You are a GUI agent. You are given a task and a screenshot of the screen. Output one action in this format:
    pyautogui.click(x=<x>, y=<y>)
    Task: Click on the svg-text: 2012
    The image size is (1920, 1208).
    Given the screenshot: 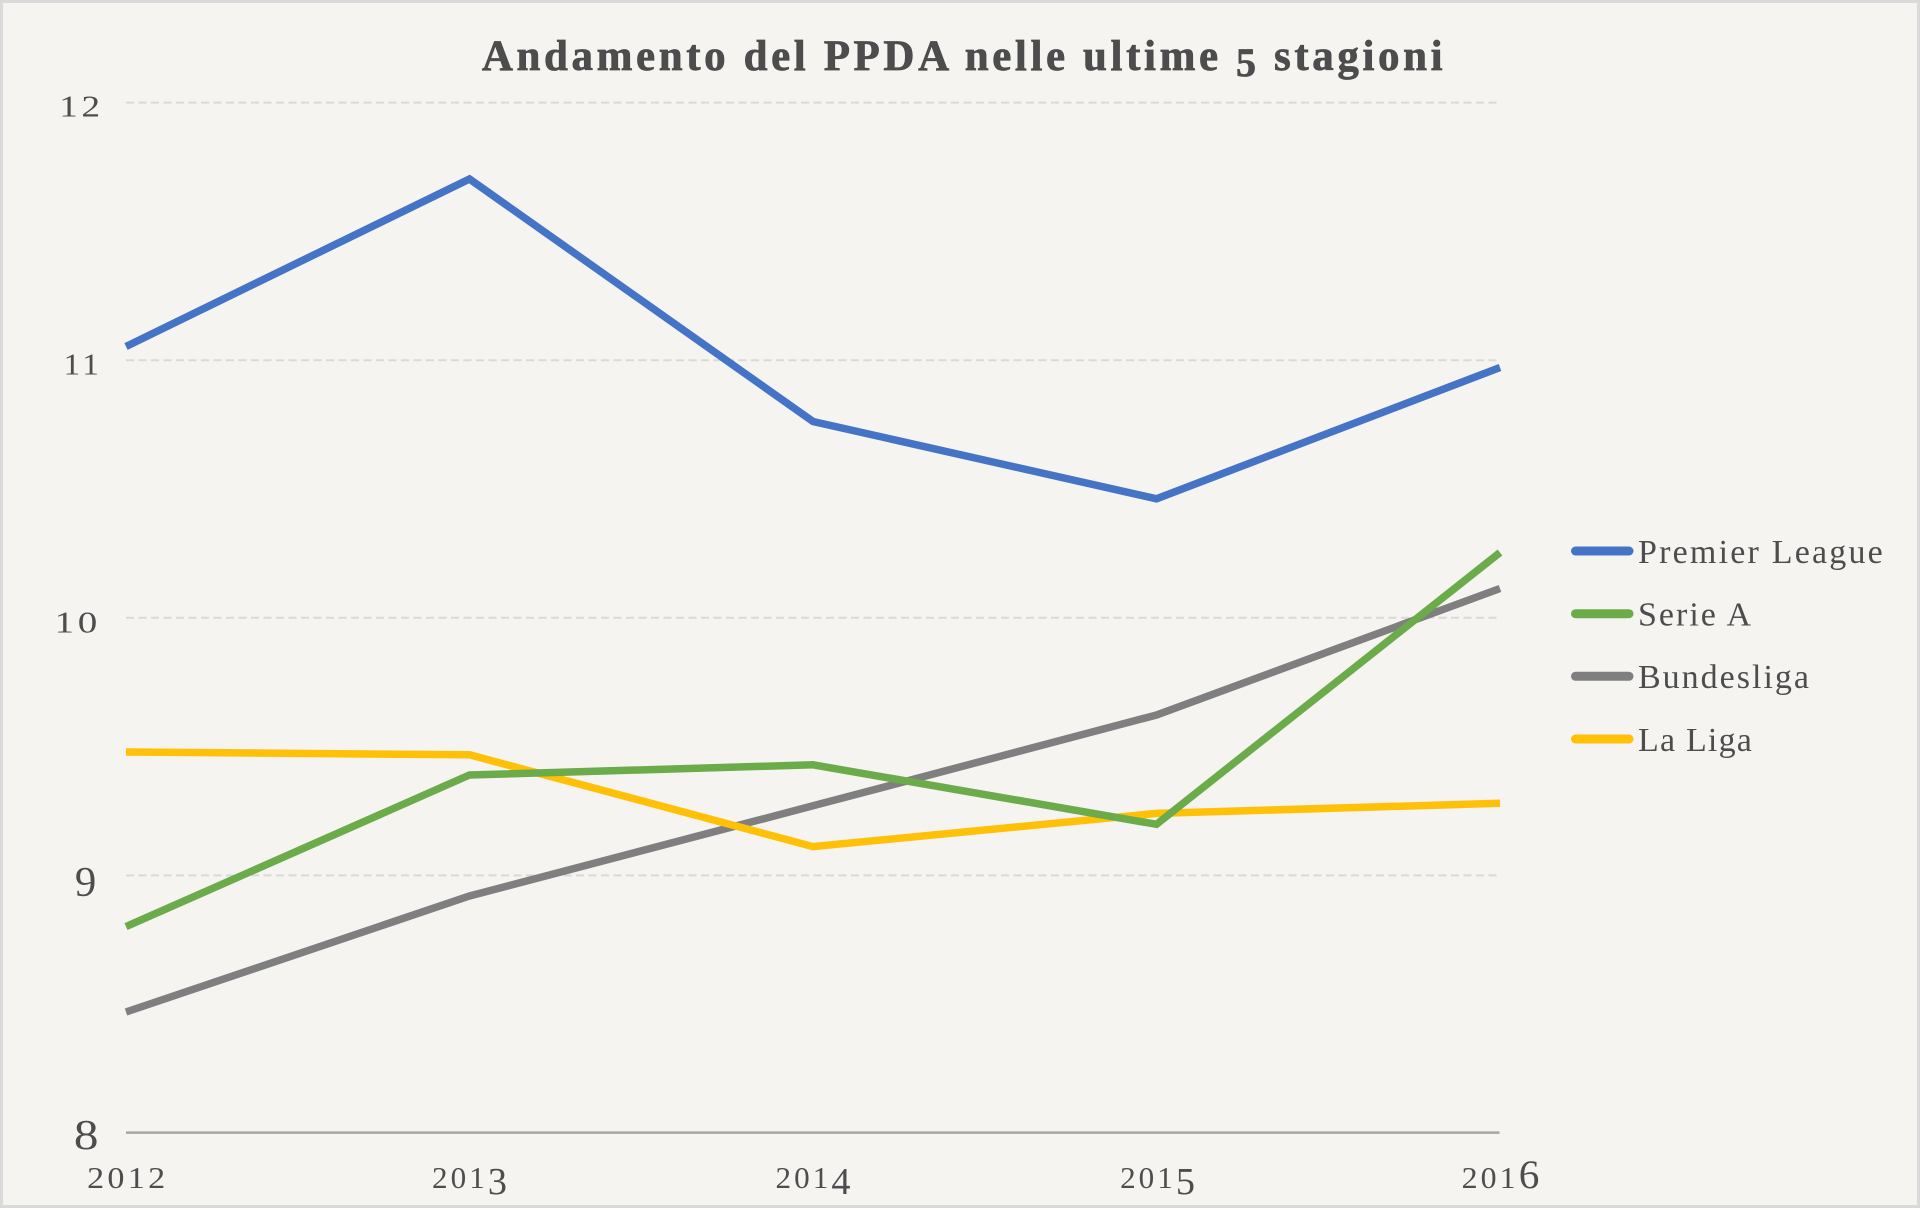 What is the action you would take?
    pyautogui.click(x=127, y=1178)
    